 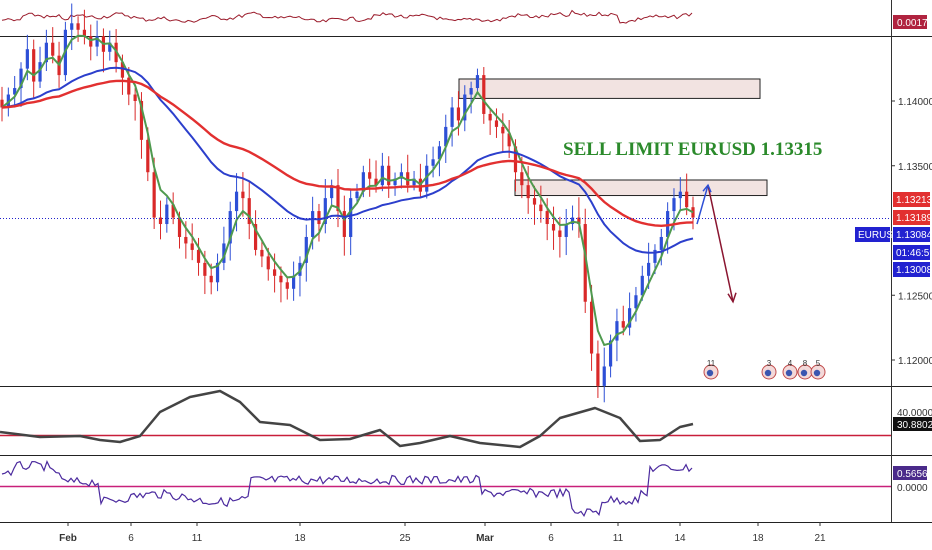 What do you see at coordinates (910, 22) in the screenshot?
I see `top-indicator-value-tag: 0.0017` at bounding box center [910, 22].